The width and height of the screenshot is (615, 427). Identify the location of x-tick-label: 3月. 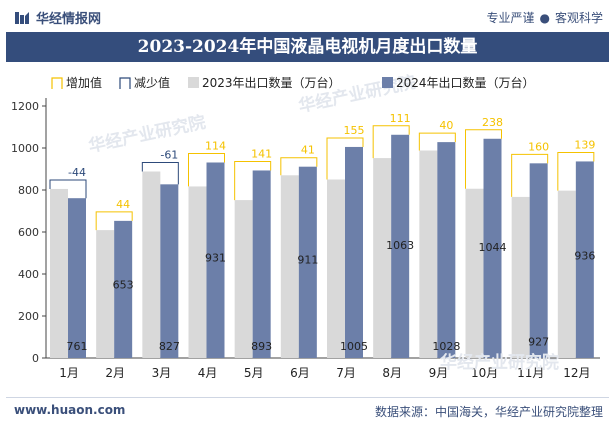
(162, 373).